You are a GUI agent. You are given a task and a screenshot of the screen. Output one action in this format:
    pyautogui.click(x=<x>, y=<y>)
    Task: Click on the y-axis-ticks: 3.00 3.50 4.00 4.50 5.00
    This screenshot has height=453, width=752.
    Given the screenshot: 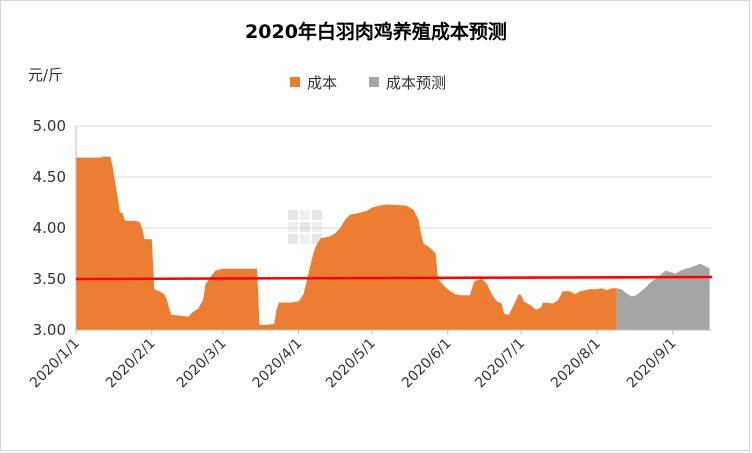 What is the action you would take?
    pyautogui.click(x=49, y=228)
    